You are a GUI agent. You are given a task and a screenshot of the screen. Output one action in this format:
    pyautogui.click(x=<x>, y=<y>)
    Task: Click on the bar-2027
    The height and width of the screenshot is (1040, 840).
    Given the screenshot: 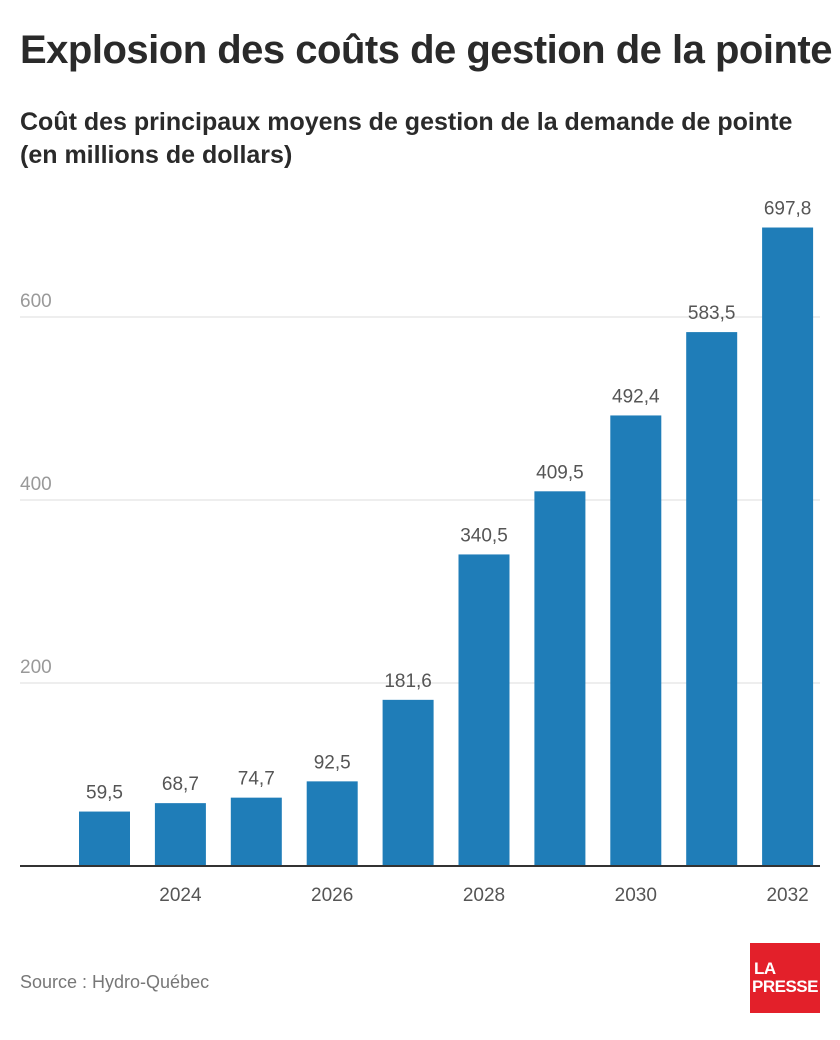 What is the action you would take?
    pyautogui.click(x=408, y=782)
    